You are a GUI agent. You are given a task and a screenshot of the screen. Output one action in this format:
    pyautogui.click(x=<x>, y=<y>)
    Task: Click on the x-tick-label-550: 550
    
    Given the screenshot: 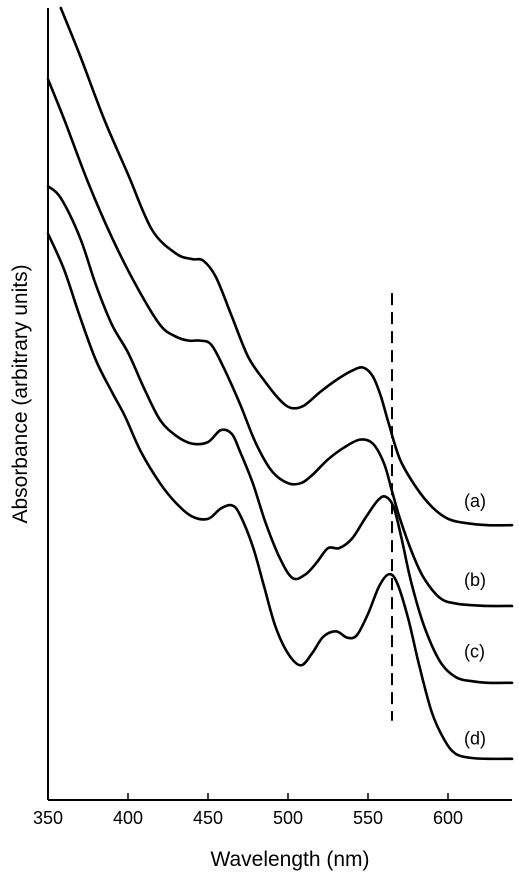 What is the action you would take?
    pyautogui.click(x=368, y=818)
    